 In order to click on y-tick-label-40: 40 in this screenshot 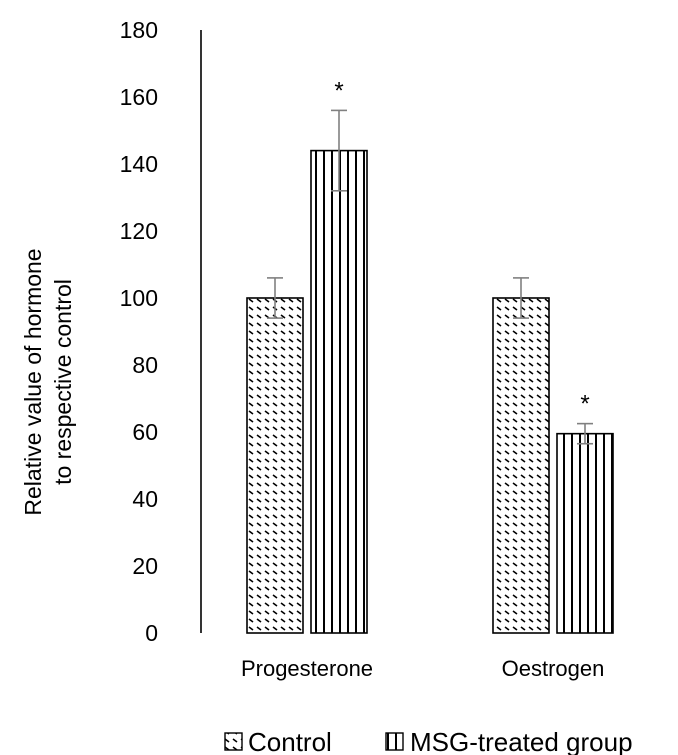, I will do `click(145, 499)`.